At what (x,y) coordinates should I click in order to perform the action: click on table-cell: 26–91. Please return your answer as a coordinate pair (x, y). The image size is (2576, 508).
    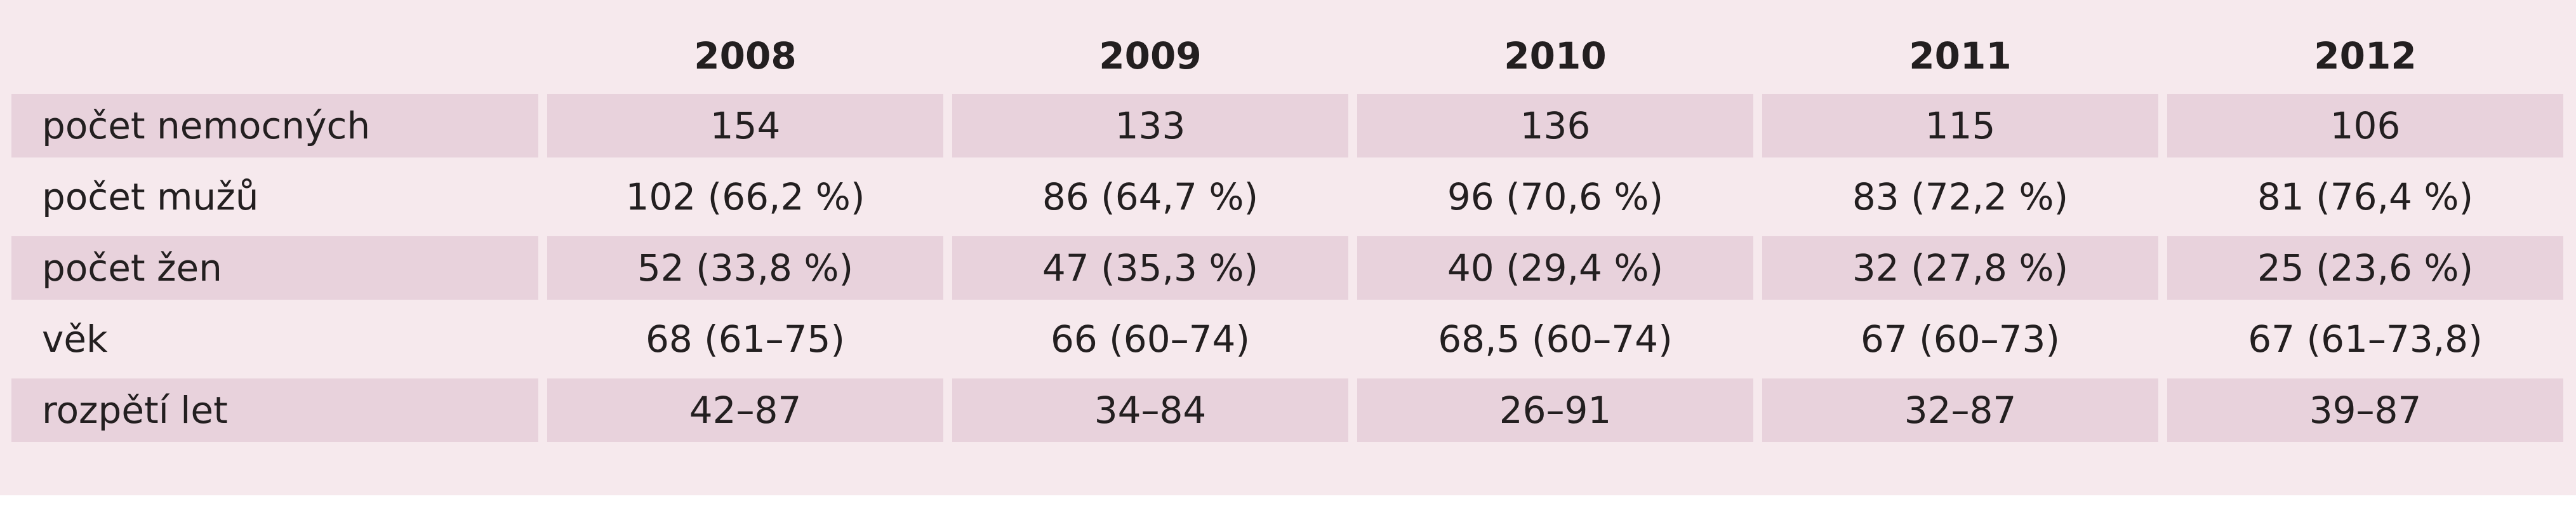
    Looking at the image, I should click on (1555, 410).